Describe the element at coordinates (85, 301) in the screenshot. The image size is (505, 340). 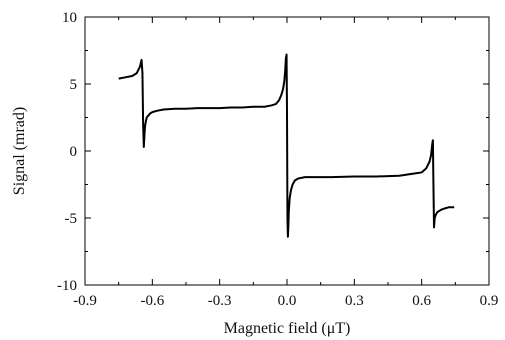
I see `x-tick-label: -0.9` at that location.